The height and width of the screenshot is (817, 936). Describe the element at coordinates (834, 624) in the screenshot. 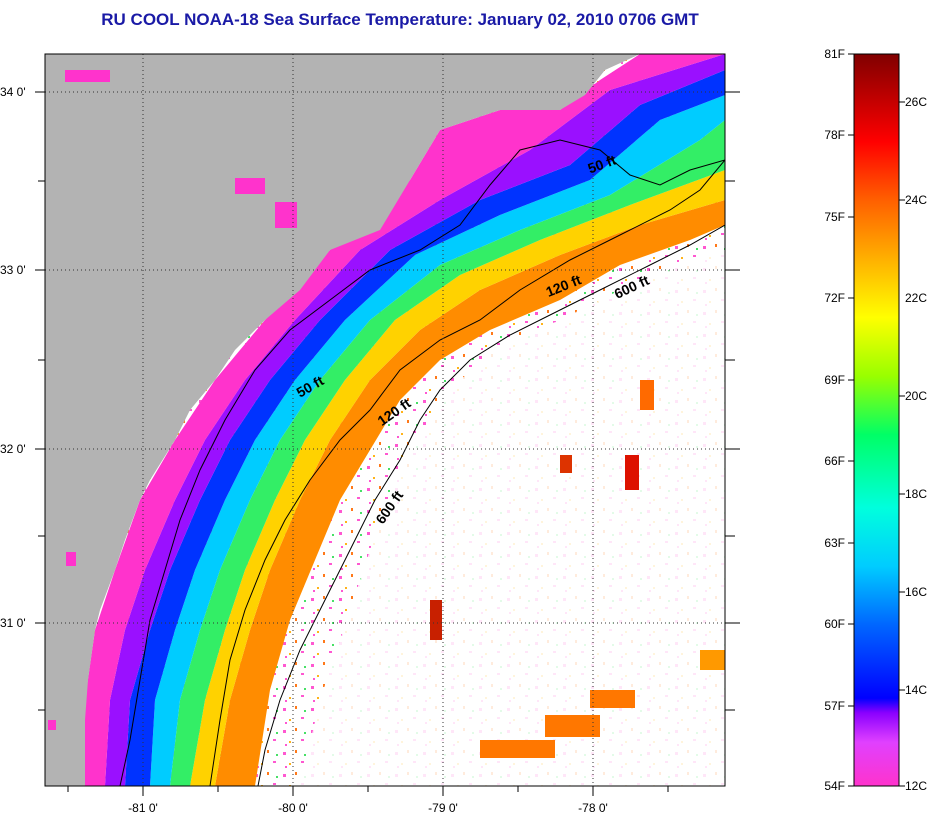

I see `colorbar-f-60: 60F` at that location.